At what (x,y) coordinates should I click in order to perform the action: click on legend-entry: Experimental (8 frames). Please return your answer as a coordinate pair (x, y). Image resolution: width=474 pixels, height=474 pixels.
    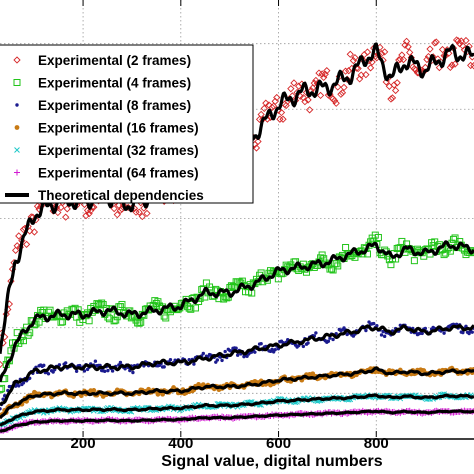
    Looking at the image, I should click on (103, 105).